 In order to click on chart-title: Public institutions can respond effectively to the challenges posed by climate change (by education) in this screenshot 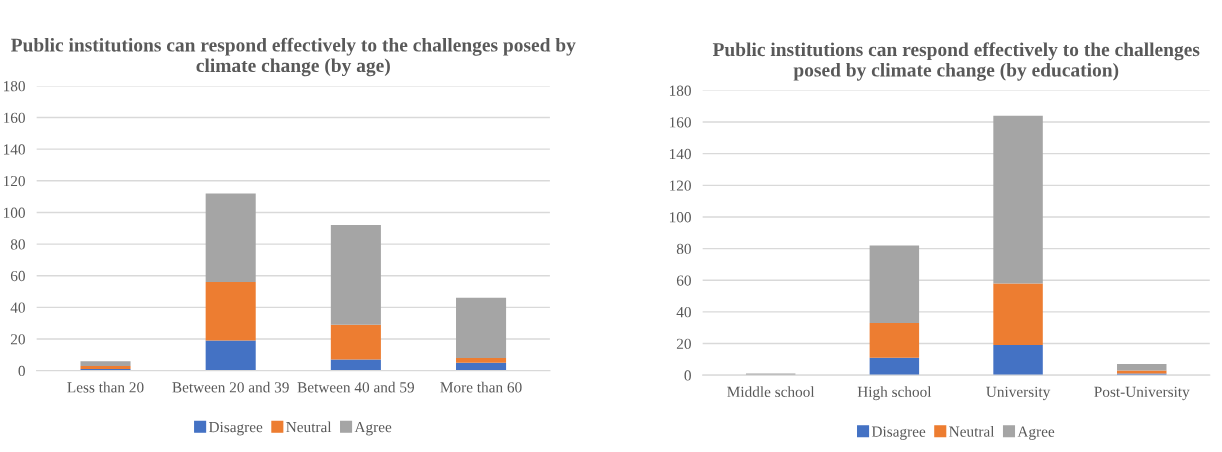, I will do `click(956, 61)`.